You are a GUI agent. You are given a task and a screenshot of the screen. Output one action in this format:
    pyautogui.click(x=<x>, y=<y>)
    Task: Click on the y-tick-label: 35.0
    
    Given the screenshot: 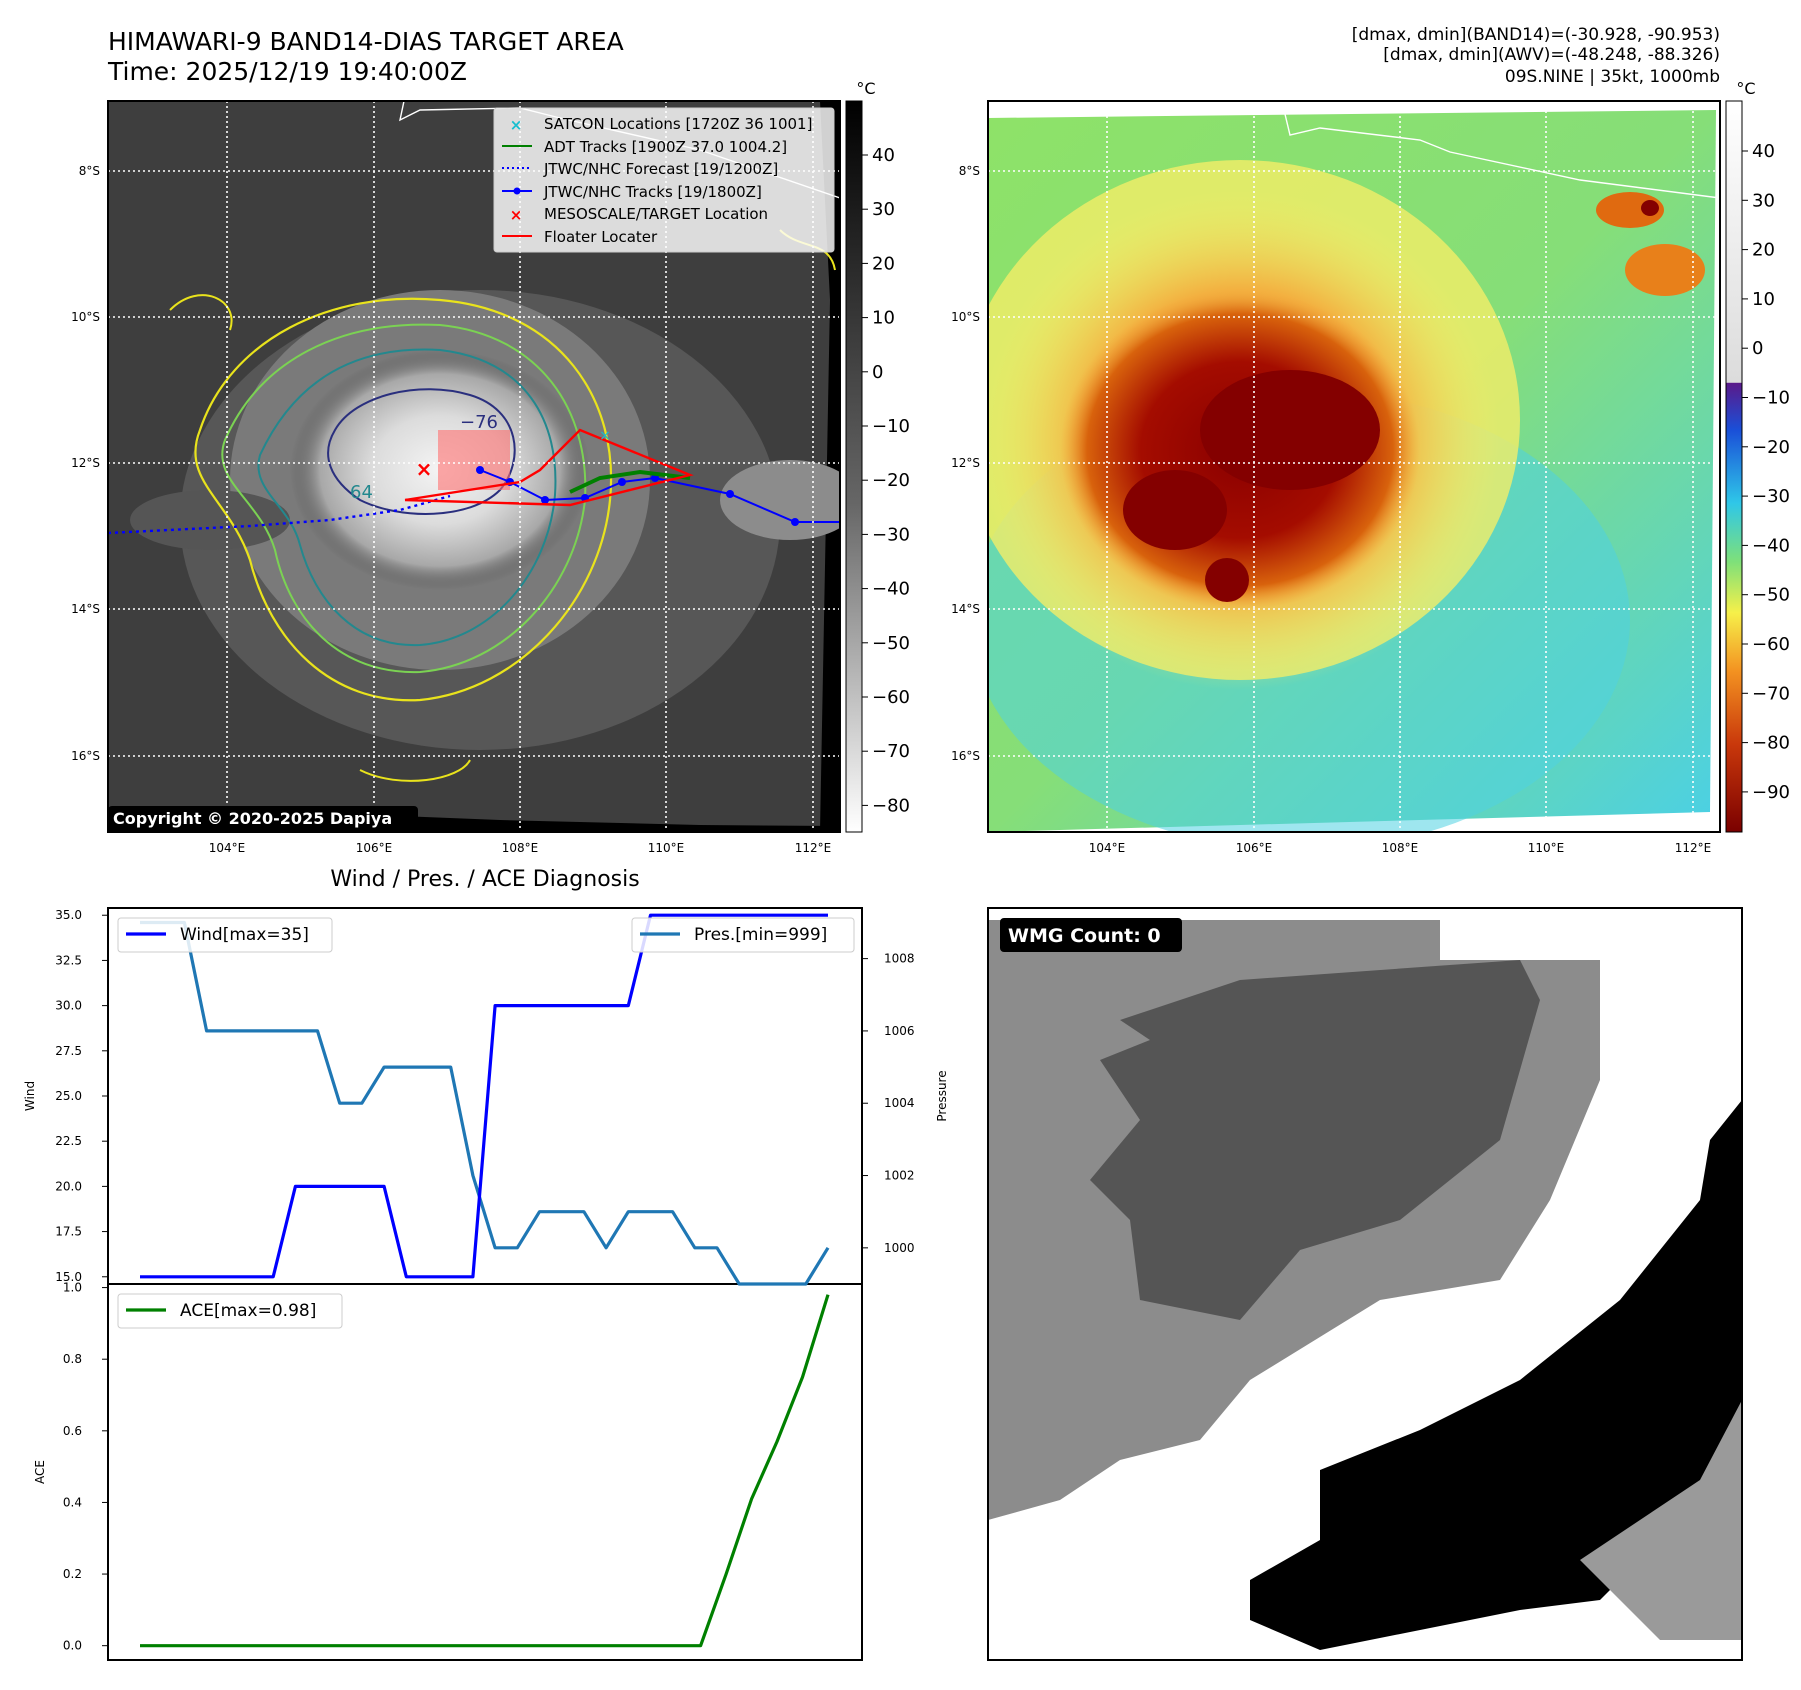 What is the action you would take?
    pyautogui.click(x=68, y=915)
    